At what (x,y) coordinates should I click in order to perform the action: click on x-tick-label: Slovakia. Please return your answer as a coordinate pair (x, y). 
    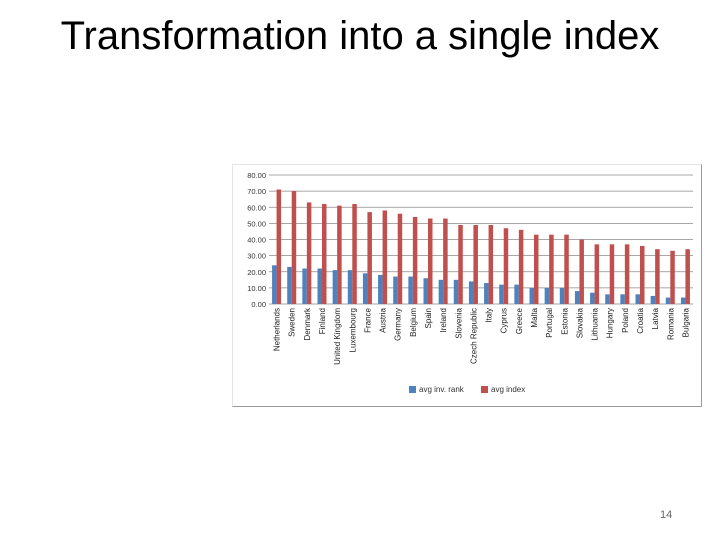
    Looking at the image, I should click on (579, 322).